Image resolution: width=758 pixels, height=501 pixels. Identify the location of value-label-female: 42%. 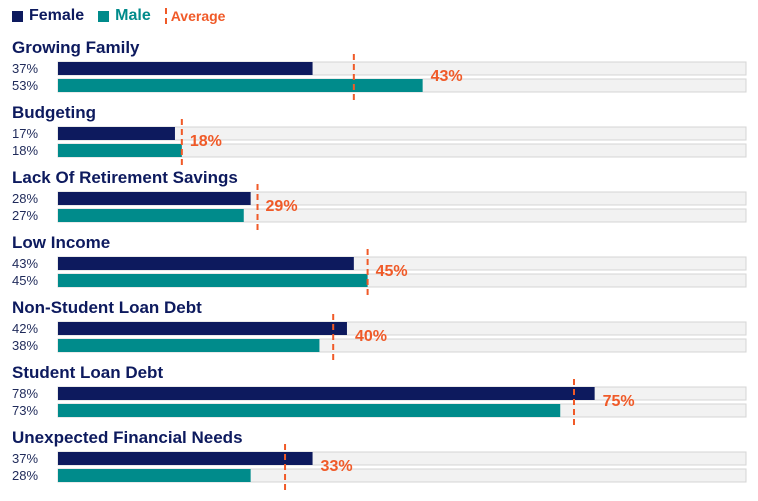
(25, 328).